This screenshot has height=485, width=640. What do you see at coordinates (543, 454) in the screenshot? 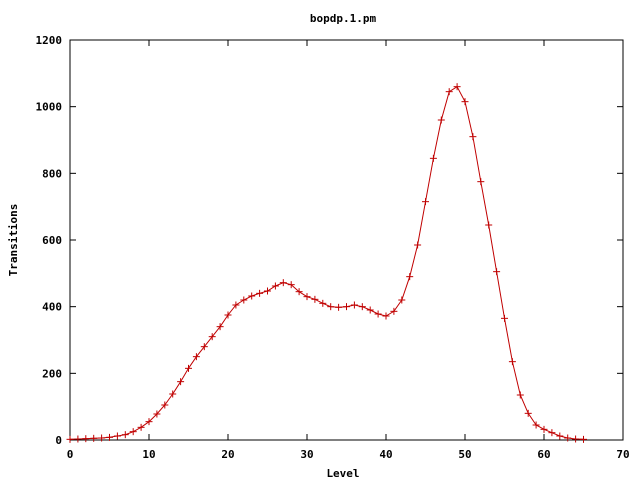
I see `x-tick-label: 60` at bounding box center [543, 454].